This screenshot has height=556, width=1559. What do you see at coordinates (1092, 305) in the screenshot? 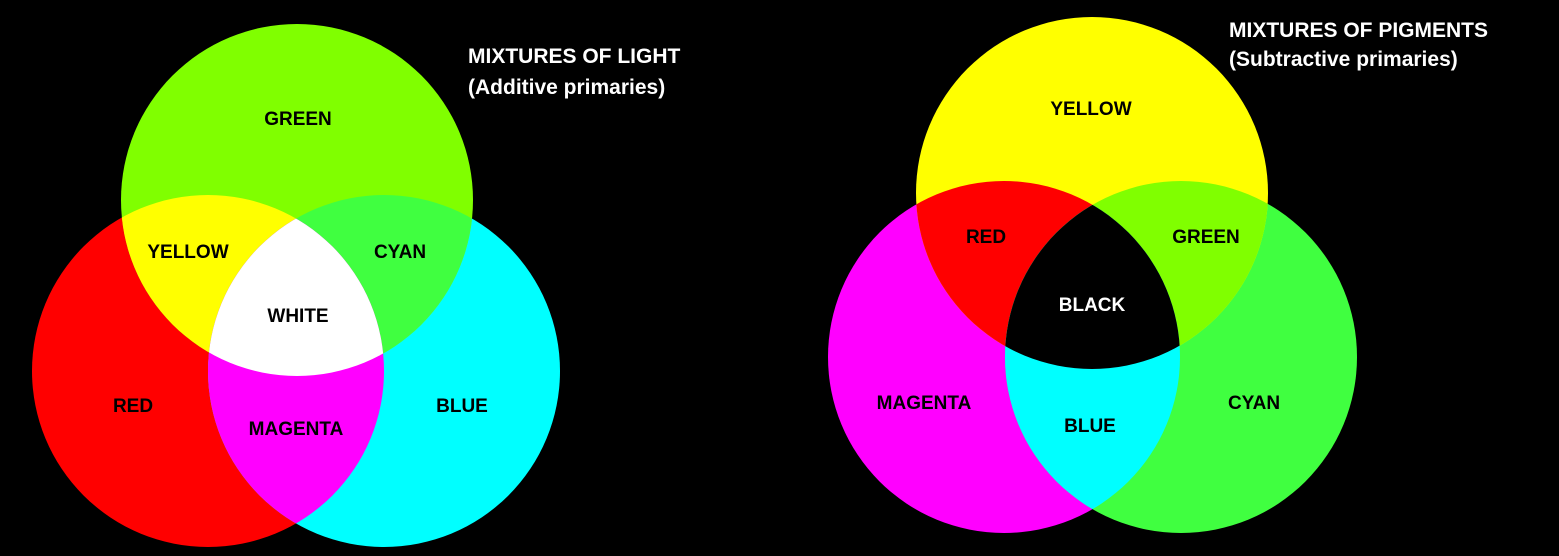
I see `label-black-sub: BLACK` at bounding box center [1092, 305].